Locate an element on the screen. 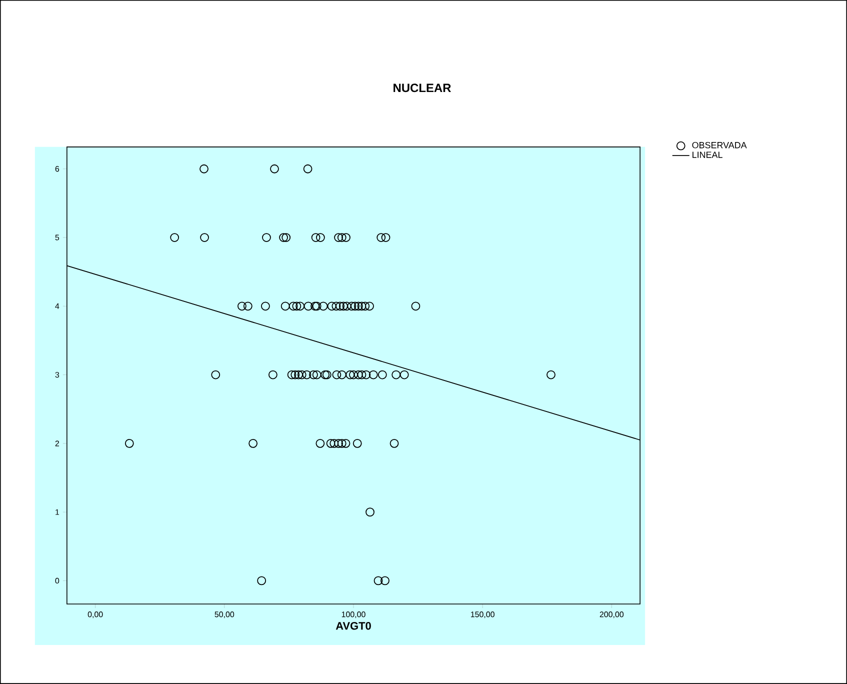  chart-title: NUCLEAR is located at coordinates (422, 88).